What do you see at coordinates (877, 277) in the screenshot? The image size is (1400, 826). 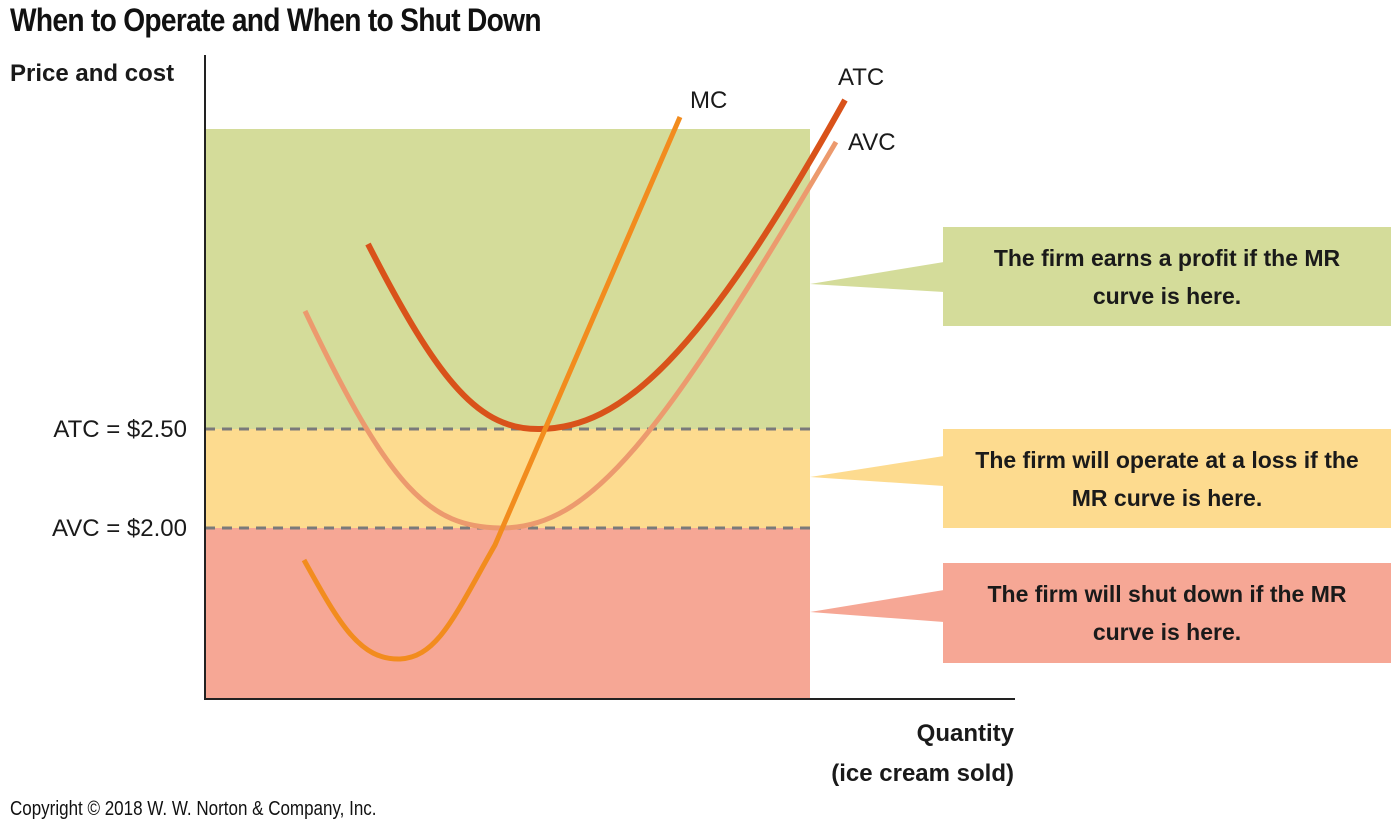 I see `profit-callout-pointer` at bounding box center [877, 277].